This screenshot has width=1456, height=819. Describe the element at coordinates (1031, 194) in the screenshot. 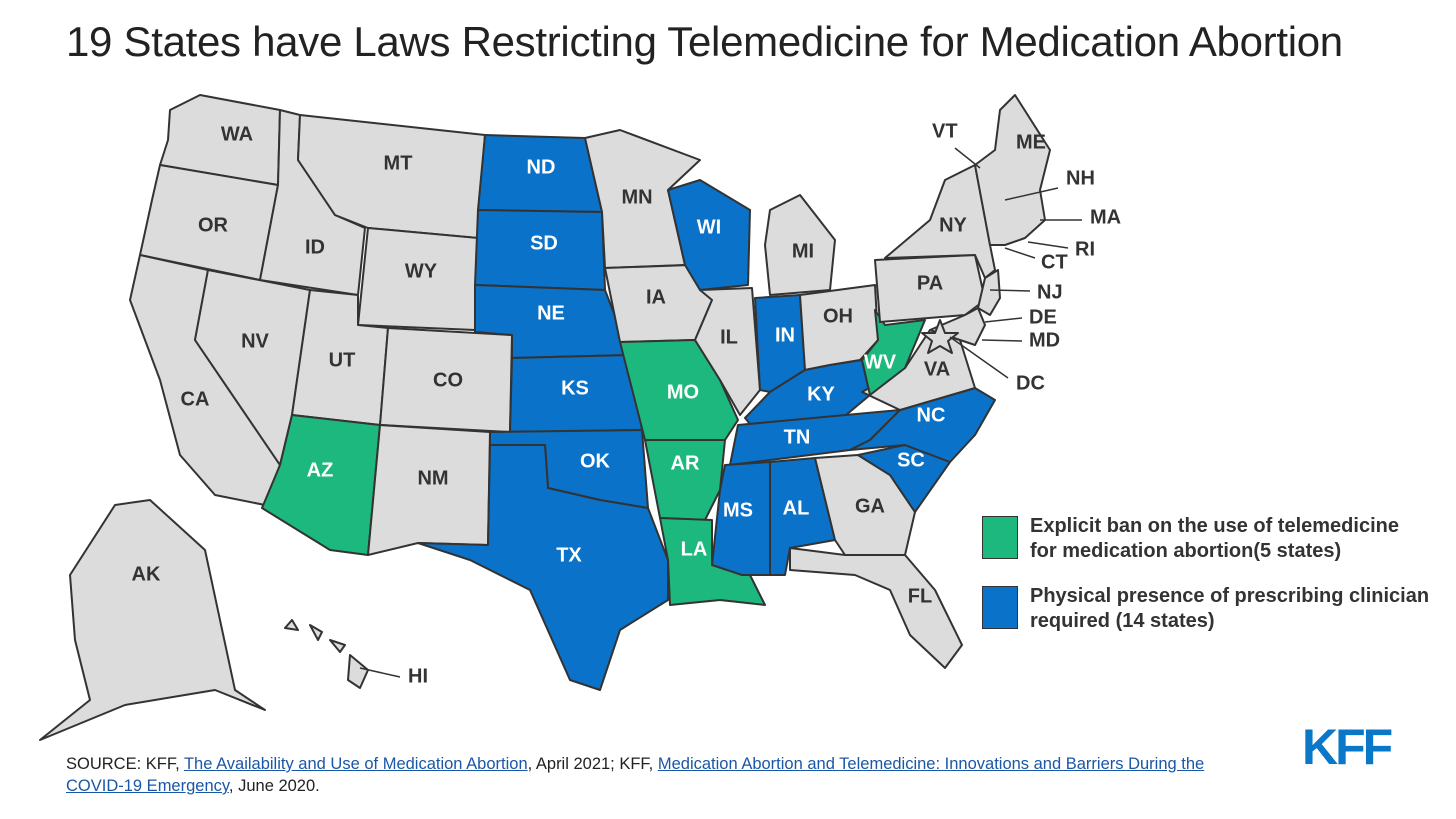

I see `leader-line-nh` at that location.